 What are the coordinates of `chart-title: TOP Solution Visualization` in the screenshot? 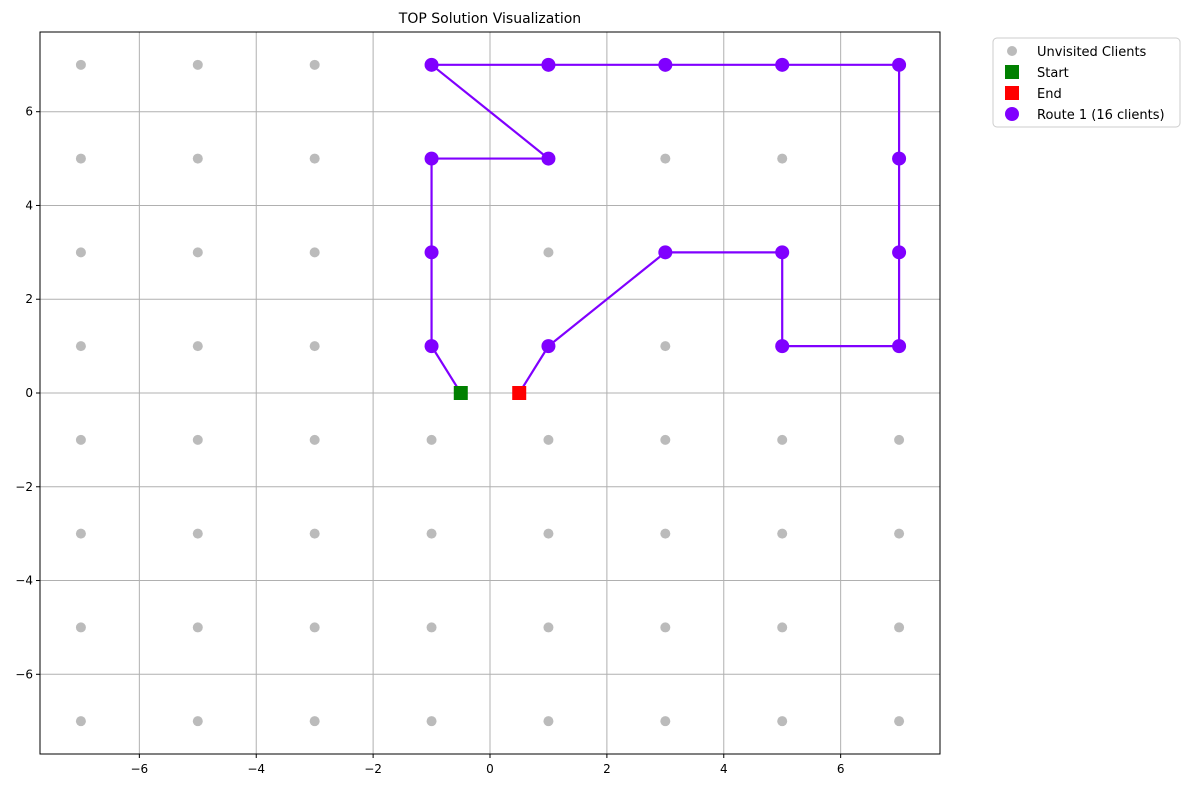 It's located at (489, 19).